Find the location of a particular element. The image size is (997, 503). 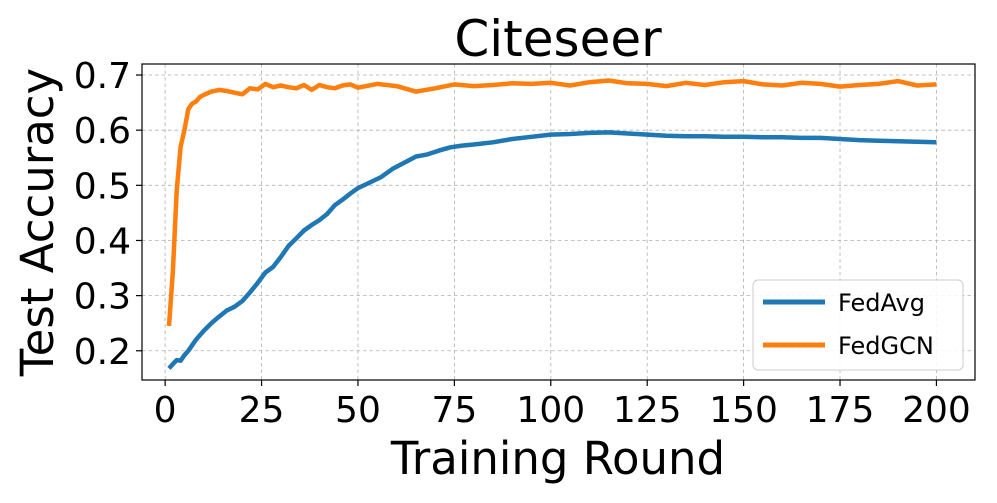

legend-label-fedgcn: FedGCN is located at coordinates (886, 346).